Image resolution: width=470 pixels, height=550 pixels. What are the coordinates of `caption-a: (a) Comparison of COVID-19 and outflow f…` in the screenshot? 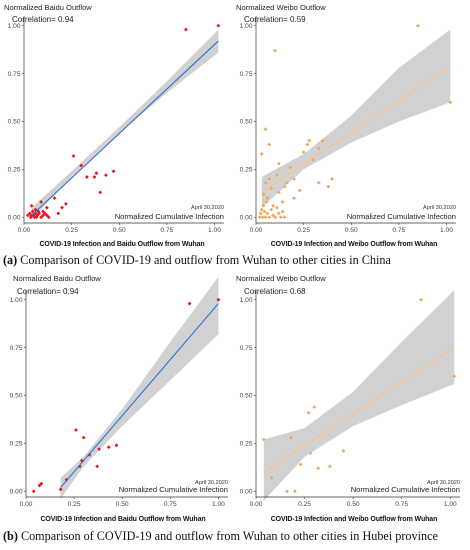 It's located at (197, 260).